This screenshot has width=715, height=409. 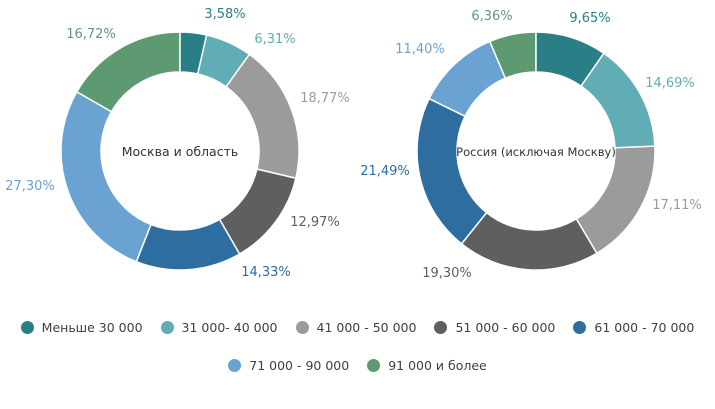 What do you see at coordinates (30, 186) in the screenshot?
I see `slice-value-label: 27,30%` at bounding box center [30, 186].